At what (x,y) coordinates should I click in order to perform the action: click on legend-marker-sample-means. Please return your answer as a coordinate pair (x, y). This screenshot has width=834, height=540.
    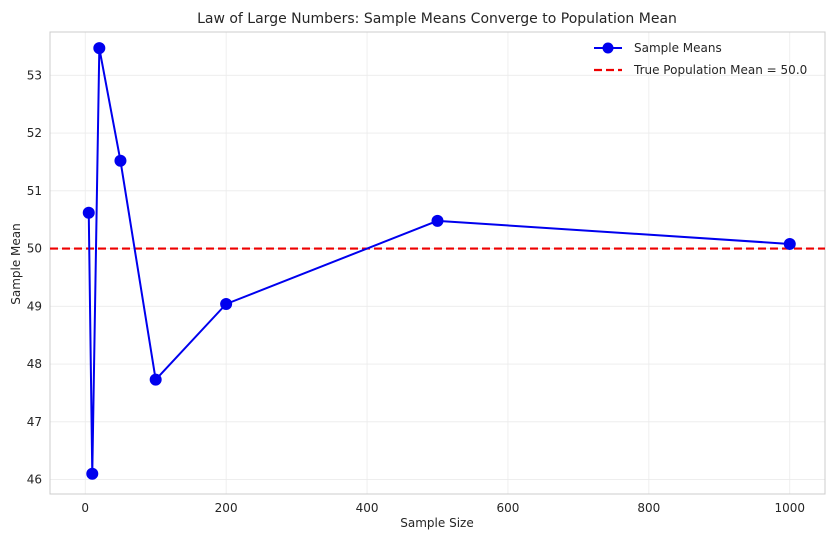
    Looking at the image, I should click on (608, 48).